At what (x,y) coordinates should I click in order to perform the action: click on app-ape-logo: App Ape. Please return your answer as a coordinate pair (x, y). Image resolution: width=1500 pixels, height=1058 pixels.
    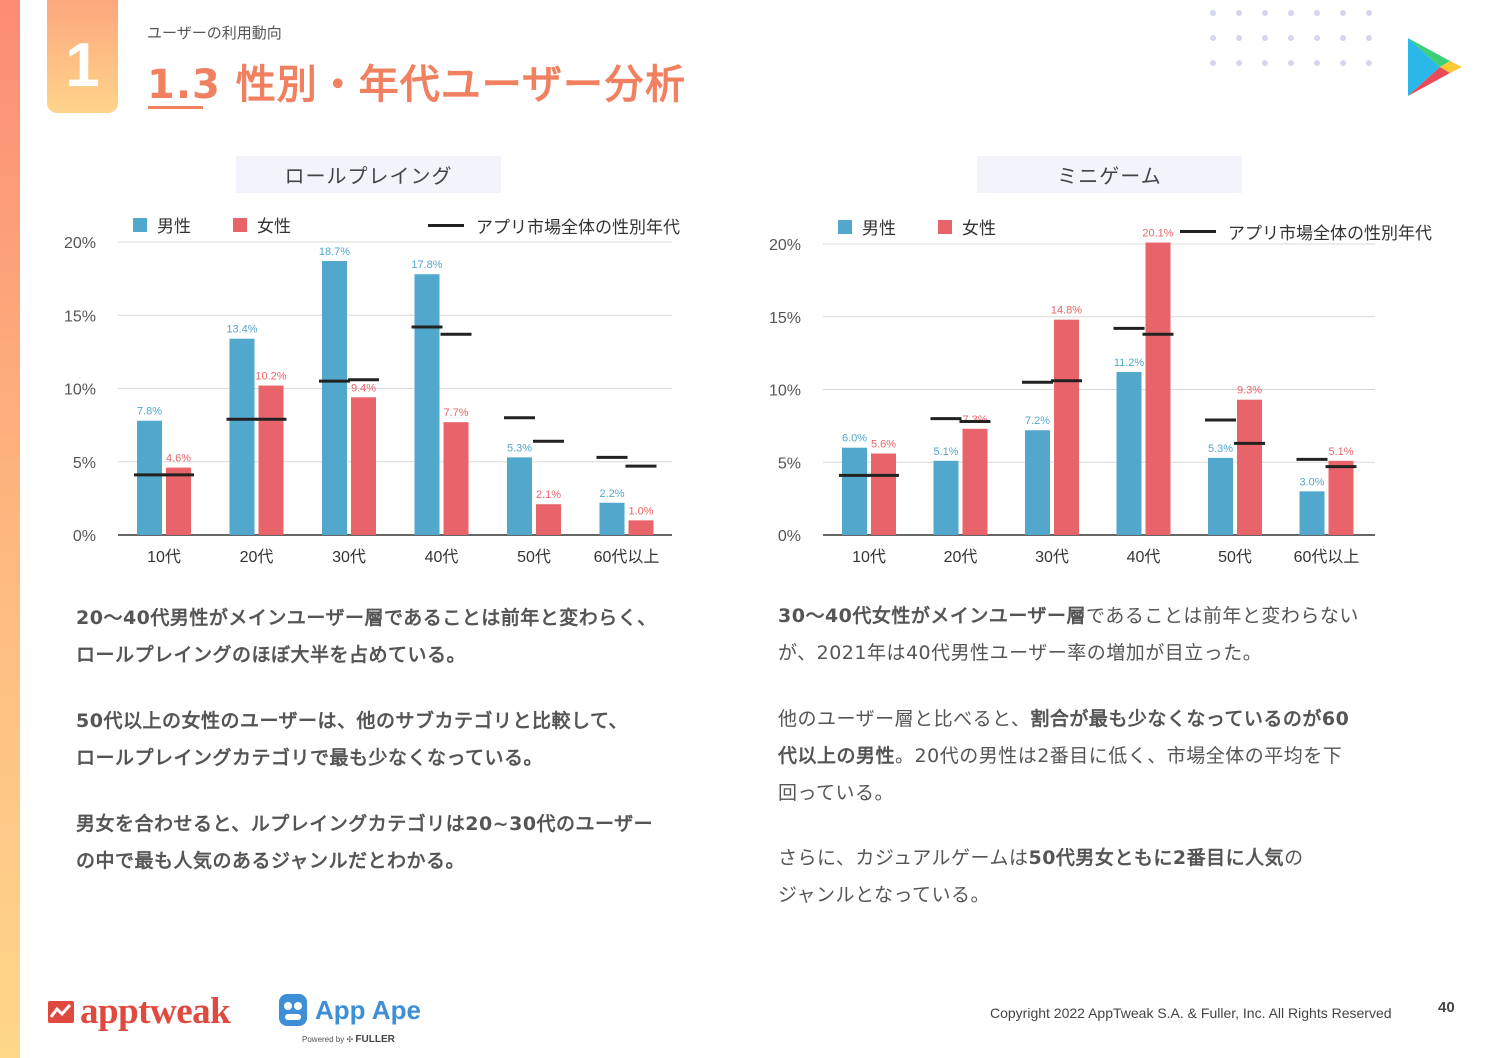
    Looking at the image, I should click on (349, 1010).